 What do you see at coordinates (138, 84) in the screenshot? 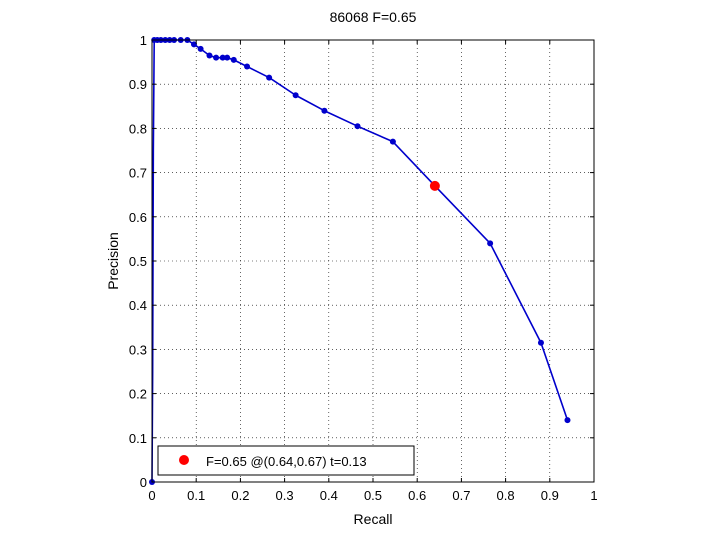
I see `y-tick-label: 0.9` at bounding box center [138, 84].